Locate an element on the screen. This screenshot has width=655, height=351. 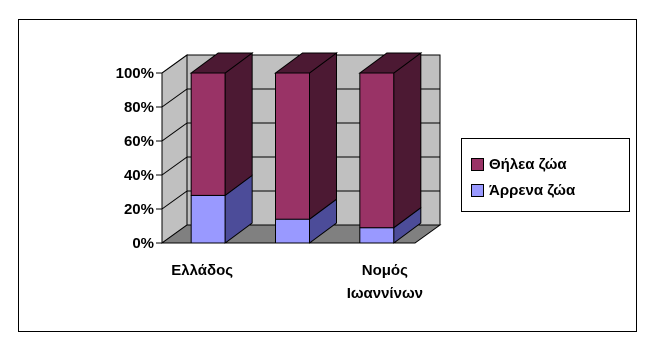
legend: Θήλεα ζώα Άρρενα ζώα is located at coordinates (545, 175).